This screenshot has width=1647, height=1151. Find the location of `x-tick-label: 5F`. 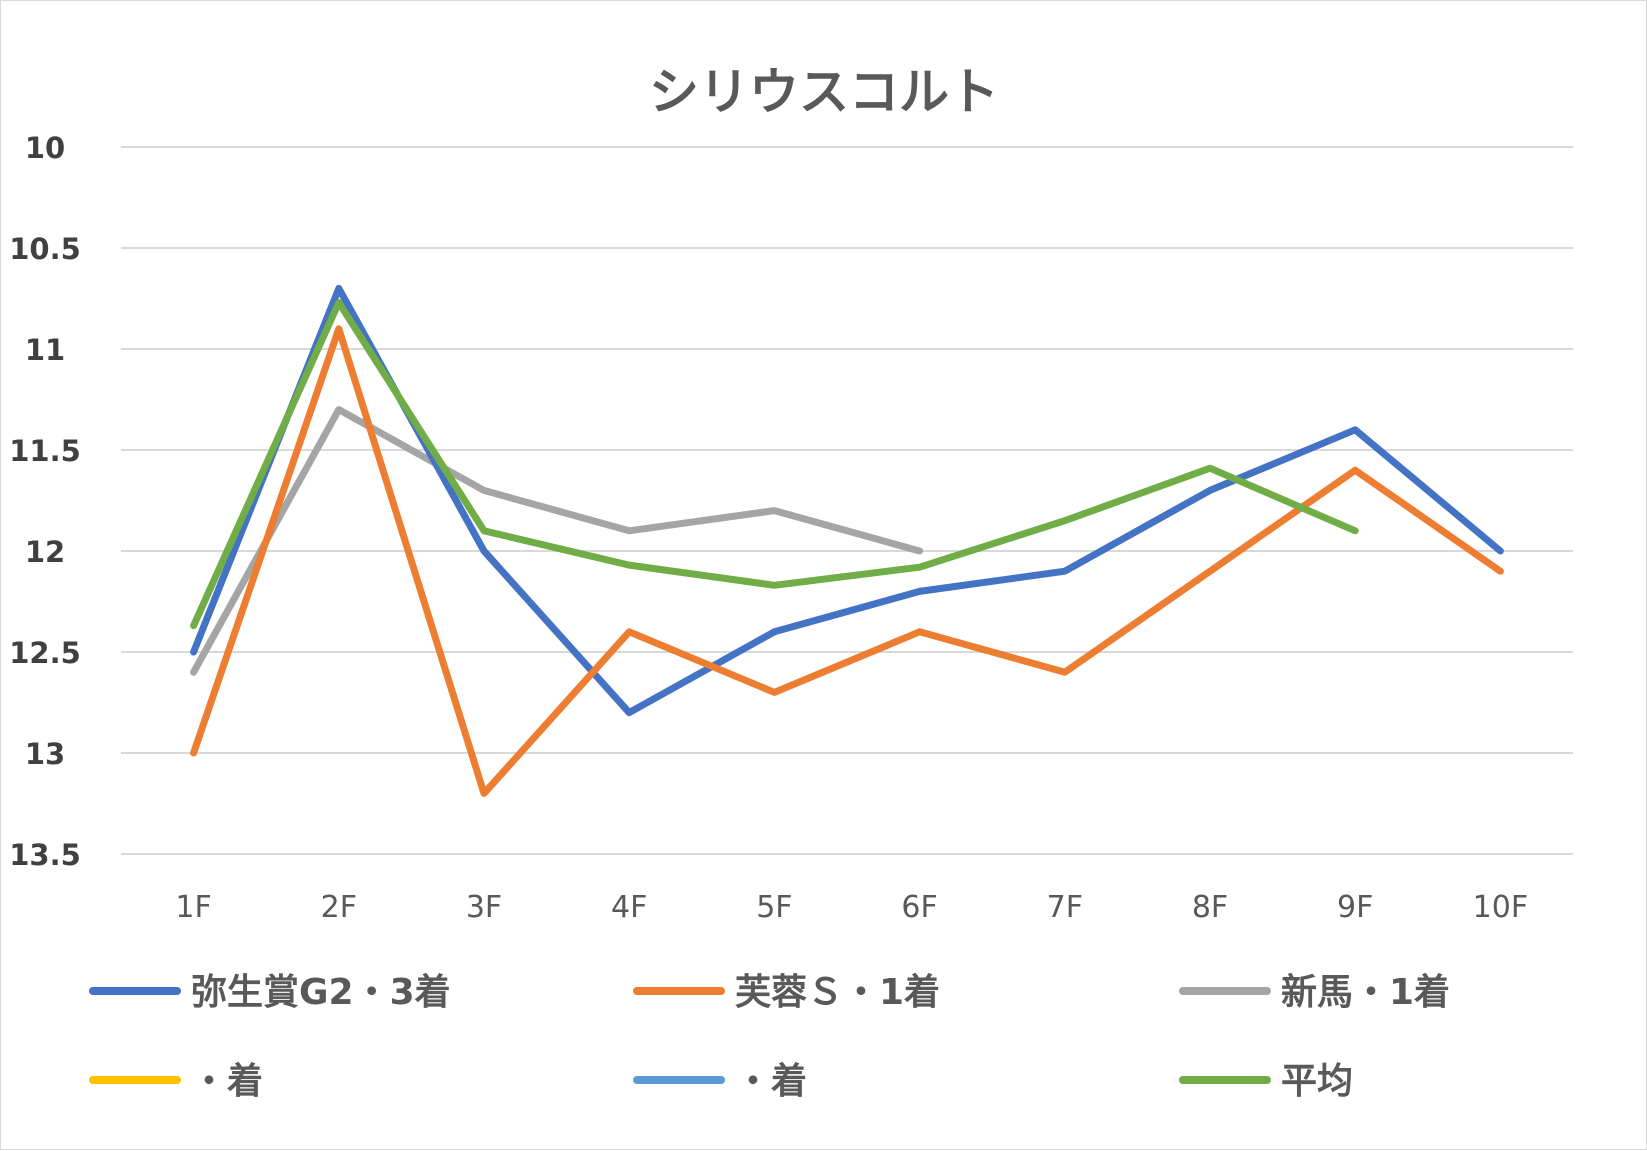

x-tick-label: 5F is located at coordinates (774, 907).